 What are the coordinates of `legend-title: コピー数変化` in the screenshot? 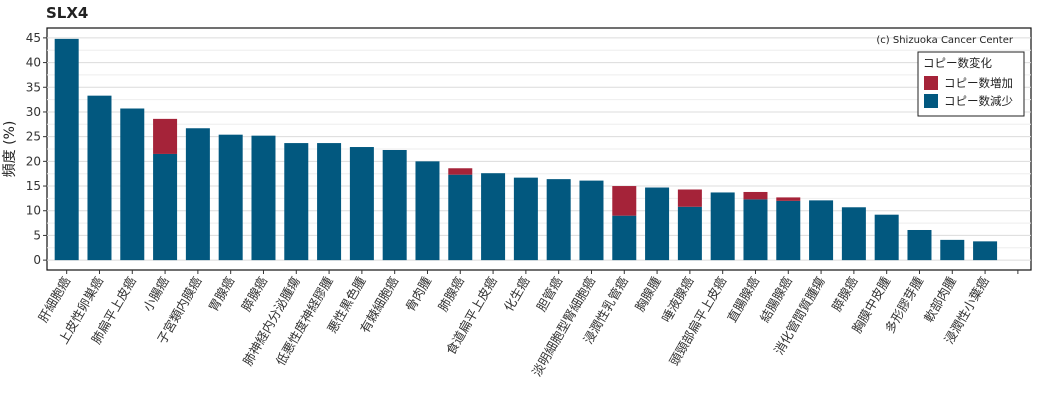 It's located at (957, 63).